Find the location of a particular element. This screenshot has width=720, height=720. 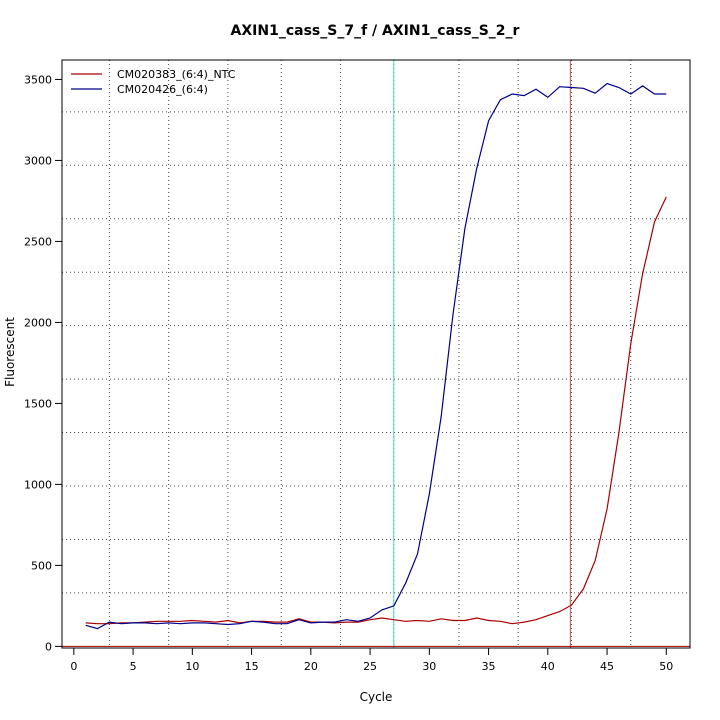

x-tick-label: 0 is located at coordinates (73, 666).